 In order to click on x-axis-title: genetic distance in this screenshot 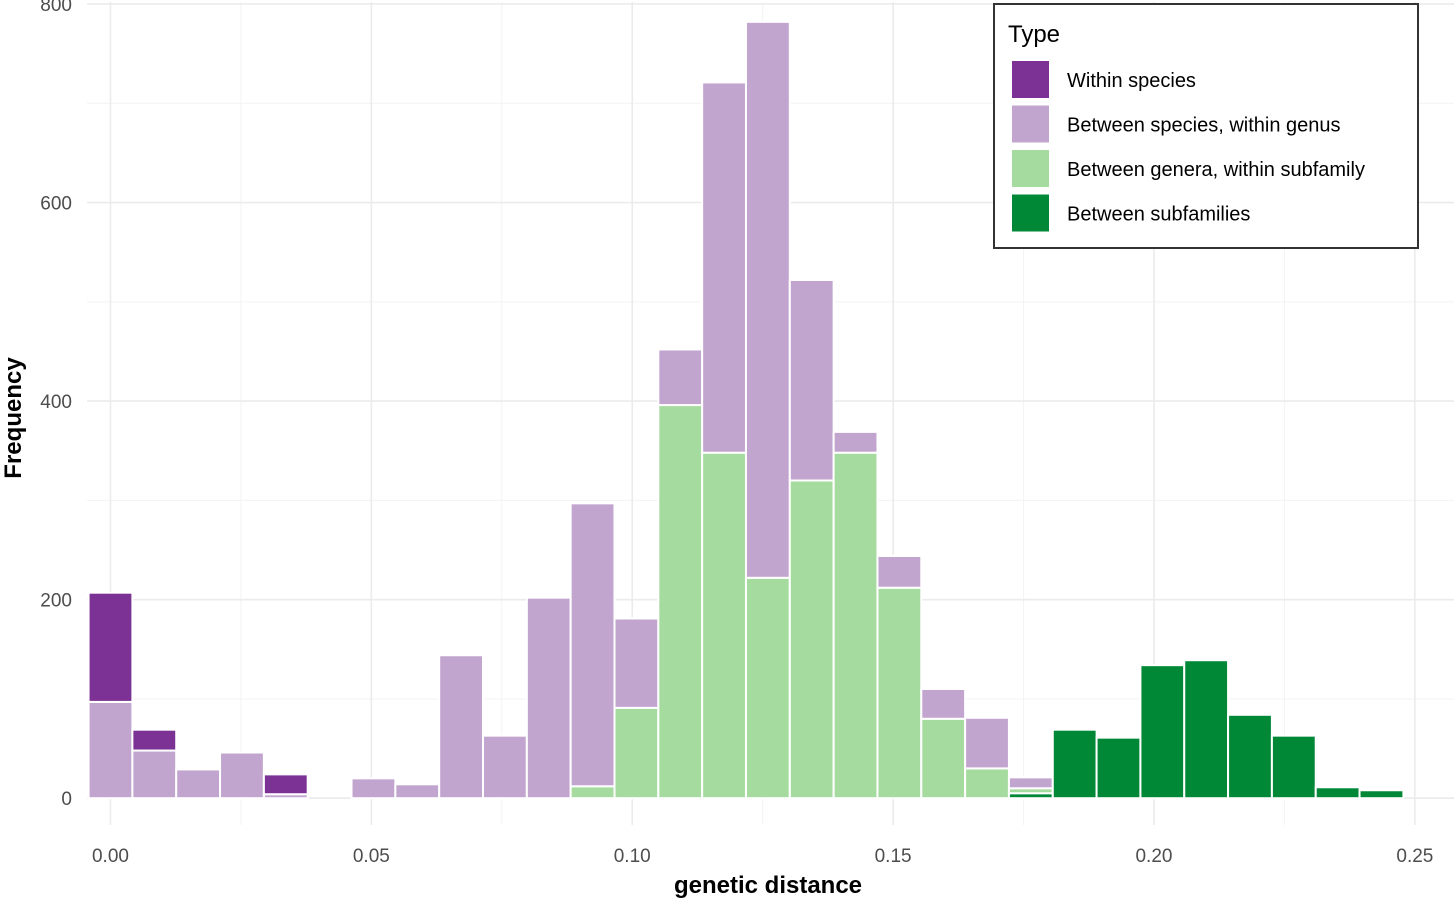, I will do `click(768, 885)`.